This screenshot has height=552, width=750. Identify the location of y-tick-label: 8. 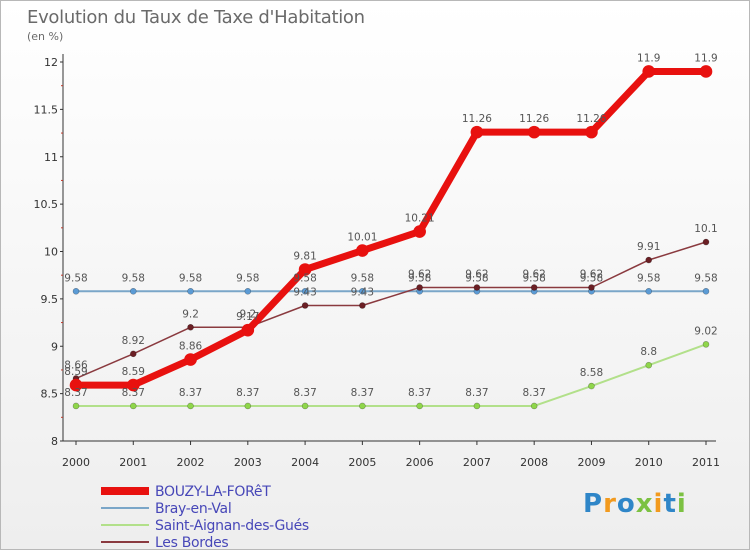
(54, 441).